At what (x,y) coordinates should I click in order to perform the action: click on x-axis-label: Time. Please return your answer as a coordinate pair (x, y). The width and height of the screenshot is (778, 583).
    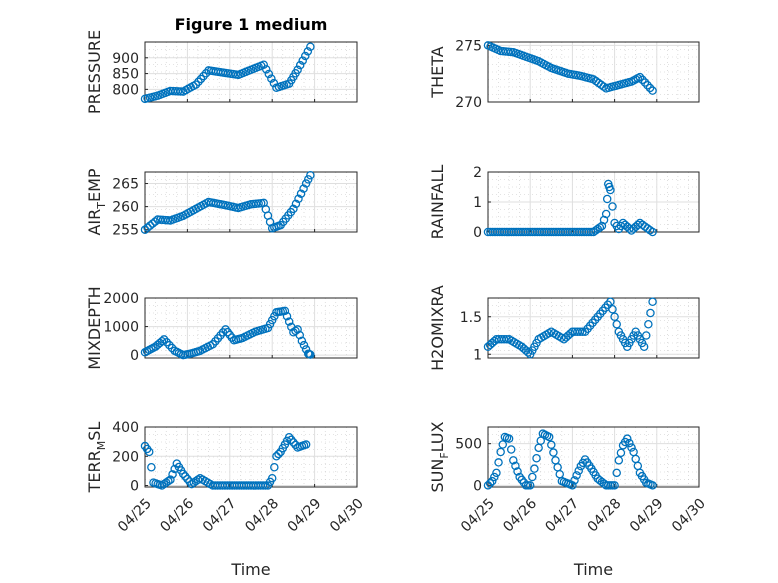
    Looking at the image, I should click on (593, 569).